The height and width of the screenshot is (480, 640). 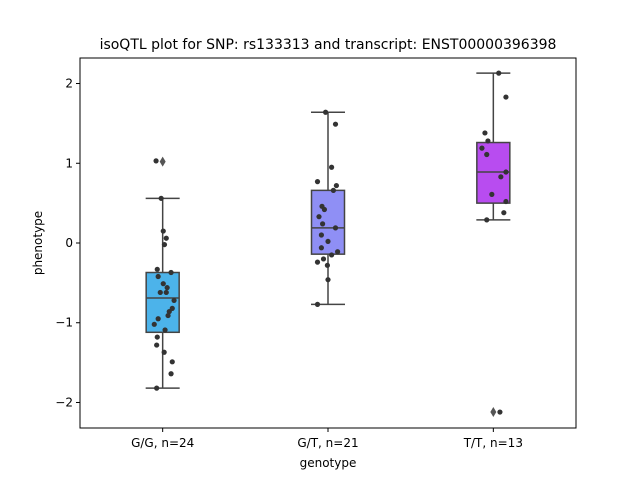 I want to click on y-tick-label: 1, so click(x=69, y=163).